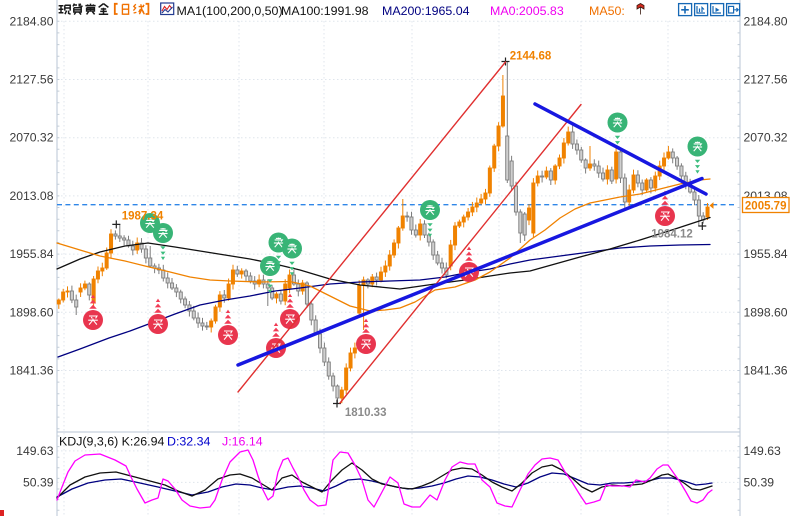 Image resolution: width=795 pixels, height=516 pixels. What do you see at coordinates (527, 11) in the screenshot?
I see `svg-text: MA0:2005.83` at bounding box center [527, 11].